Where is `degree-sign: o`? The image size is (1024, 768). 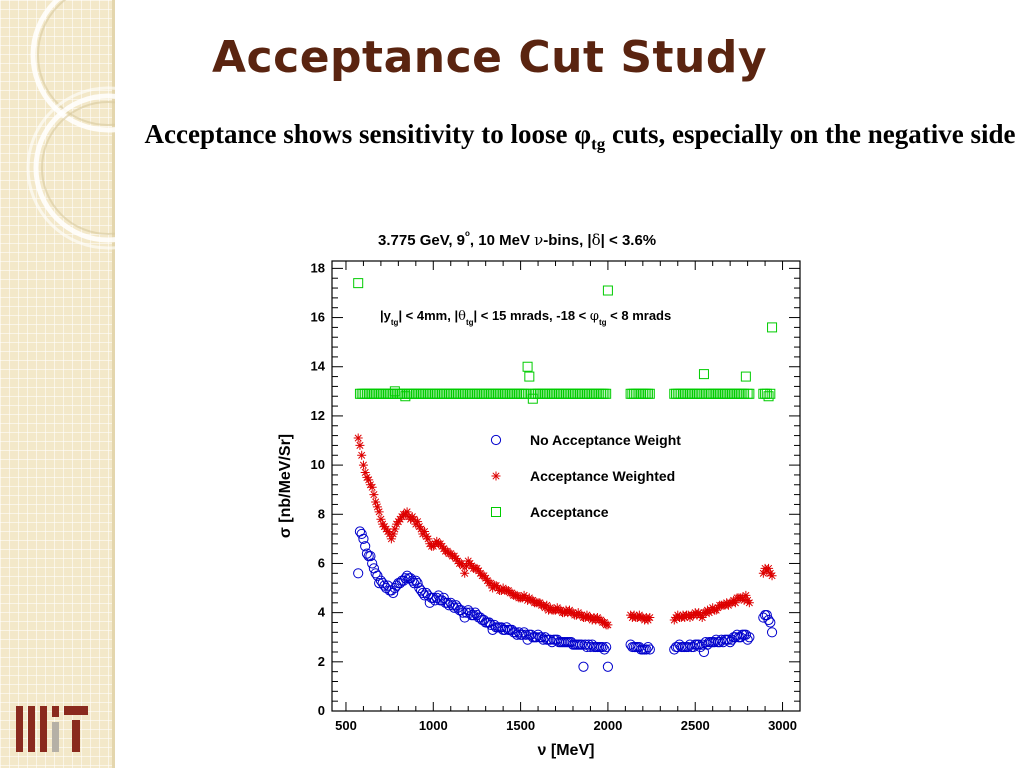 degree-sign: o is located at coordinates (467, 233).